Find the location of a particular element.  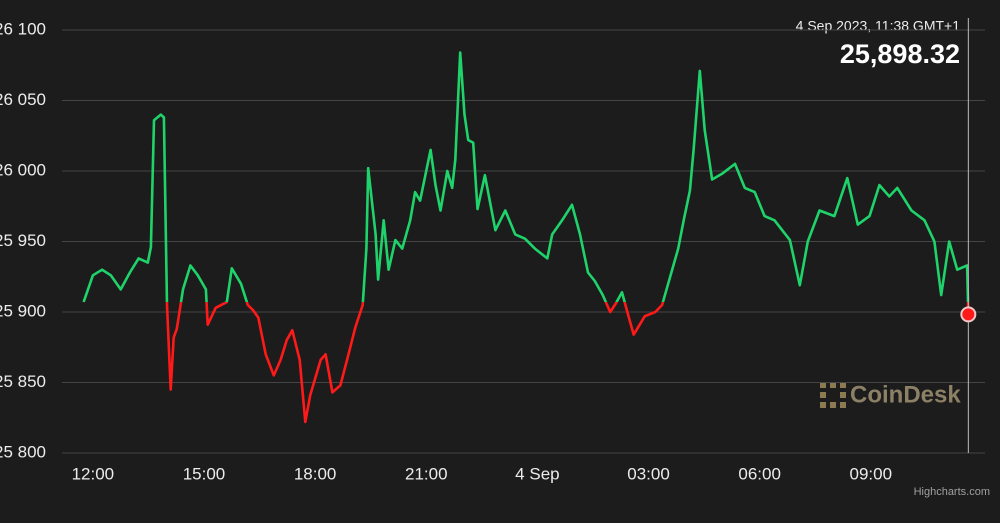

watermark: CoinDesk is located at coordinates (905, 394).